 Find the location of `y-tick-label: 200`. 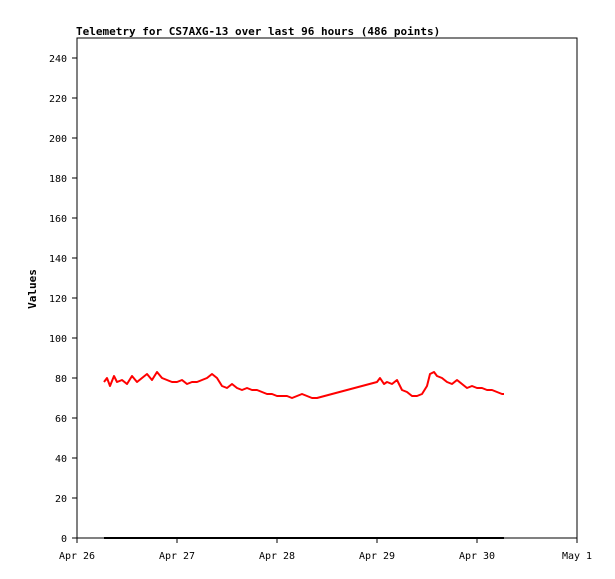

y-tick-label: 200 is located at coordinates (58, 139).